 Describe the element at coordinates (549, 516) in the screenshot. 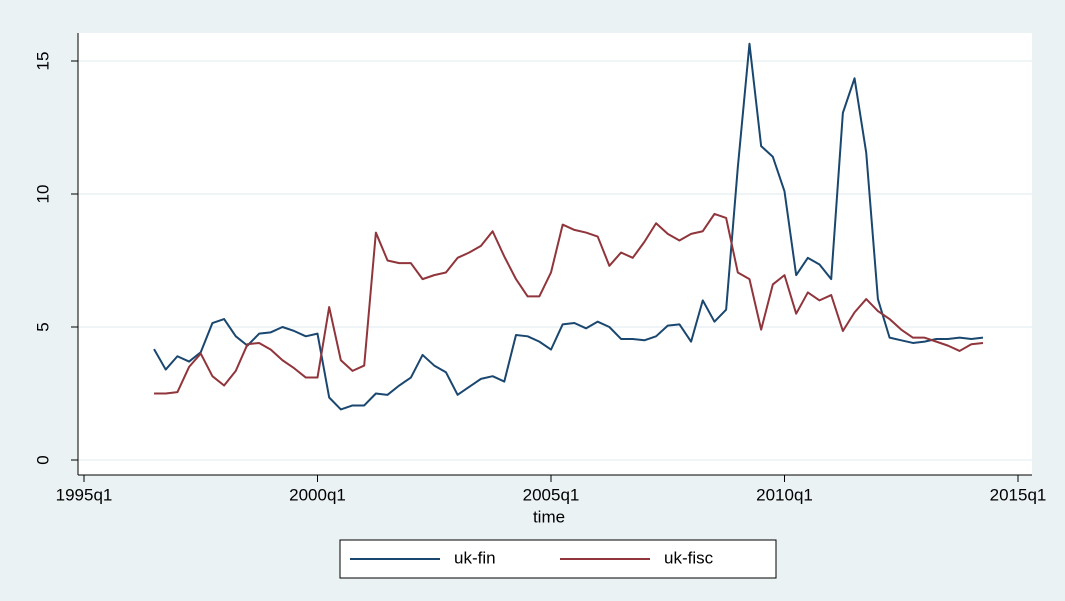

I see `x-axis-title: time` at that location.